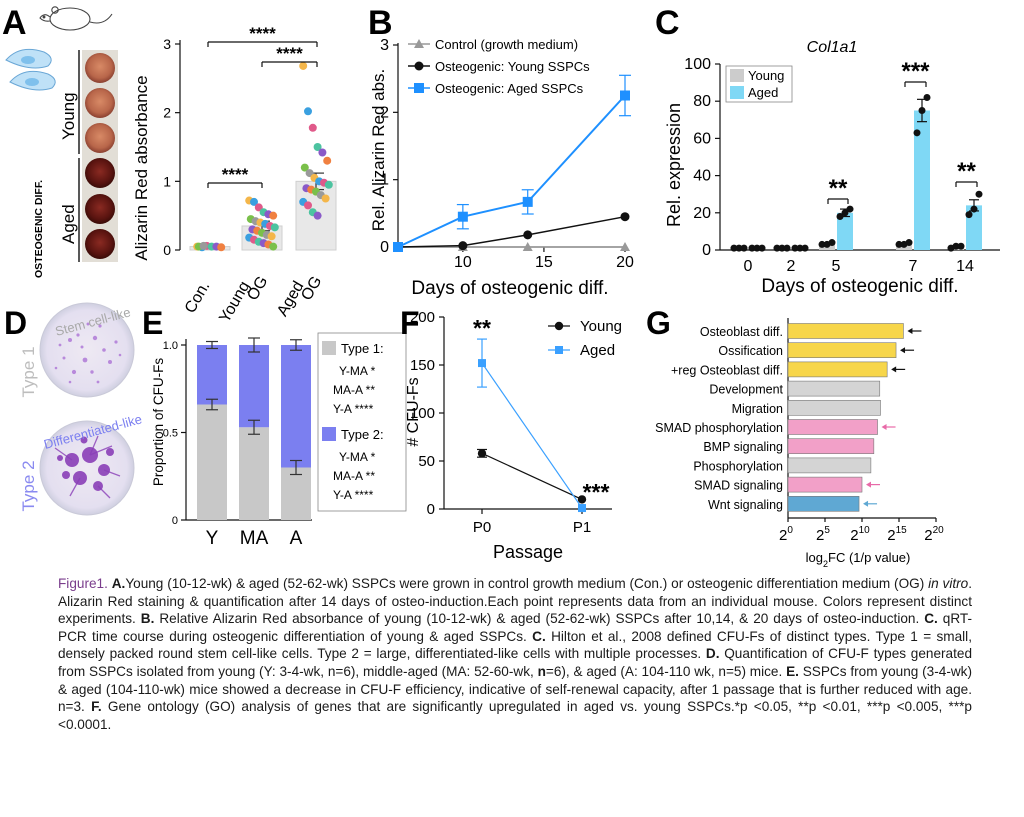  Describe the element at coordinates (697, 64) in the screenshot. I see `y-tick-label: 100` at that location.